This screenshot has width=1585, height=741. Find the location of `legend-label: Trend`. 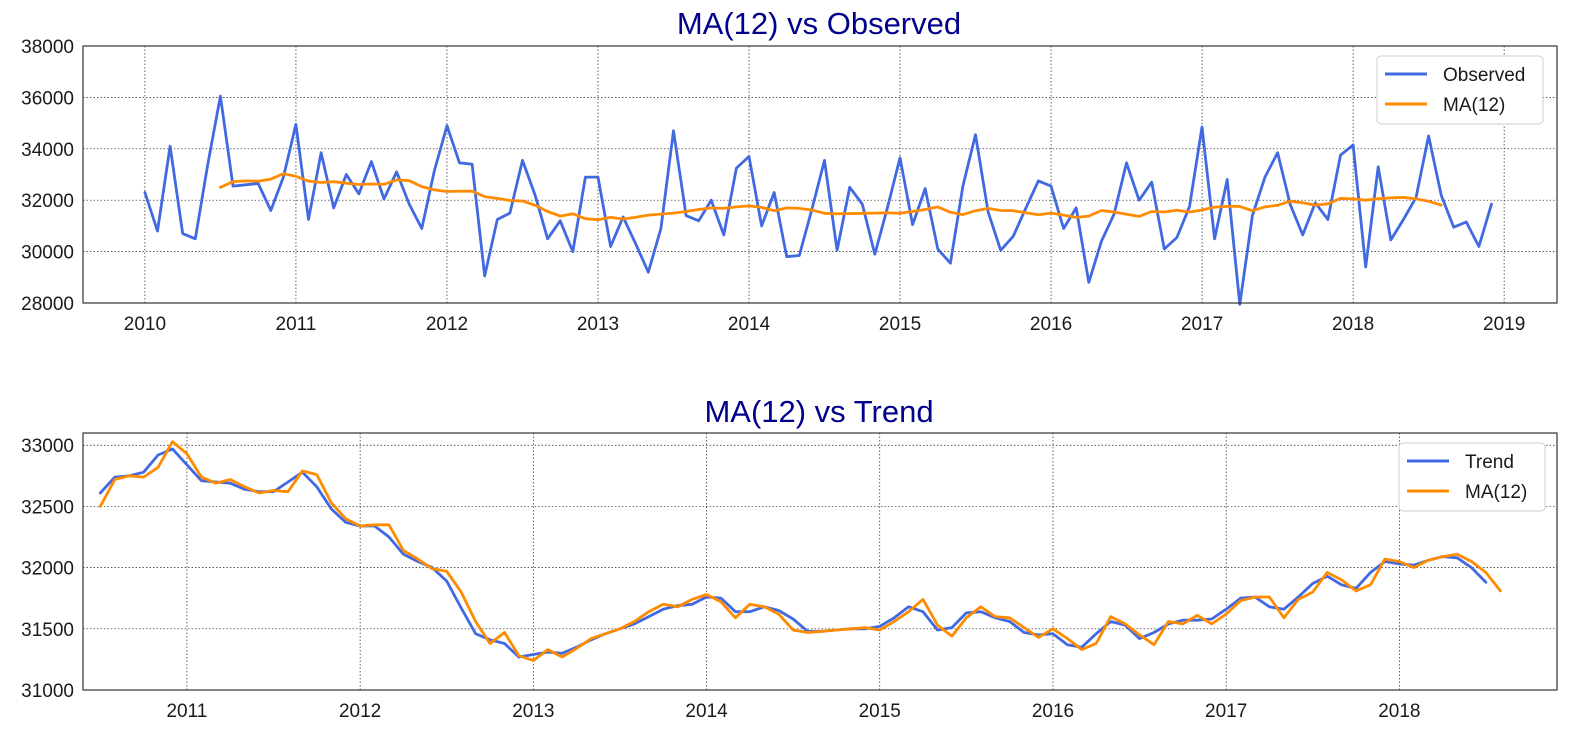

legend-label: Trend is located at coordinates (1489, 462).